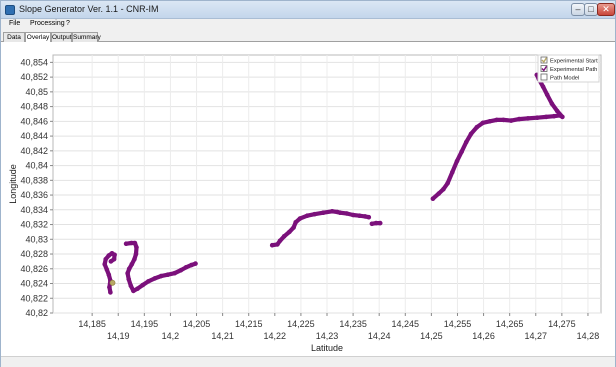  What do you see at coordinates (38, 37) in the screenshot?
I see `tab-overlay: Overlay` at bounding box center [38, 37].